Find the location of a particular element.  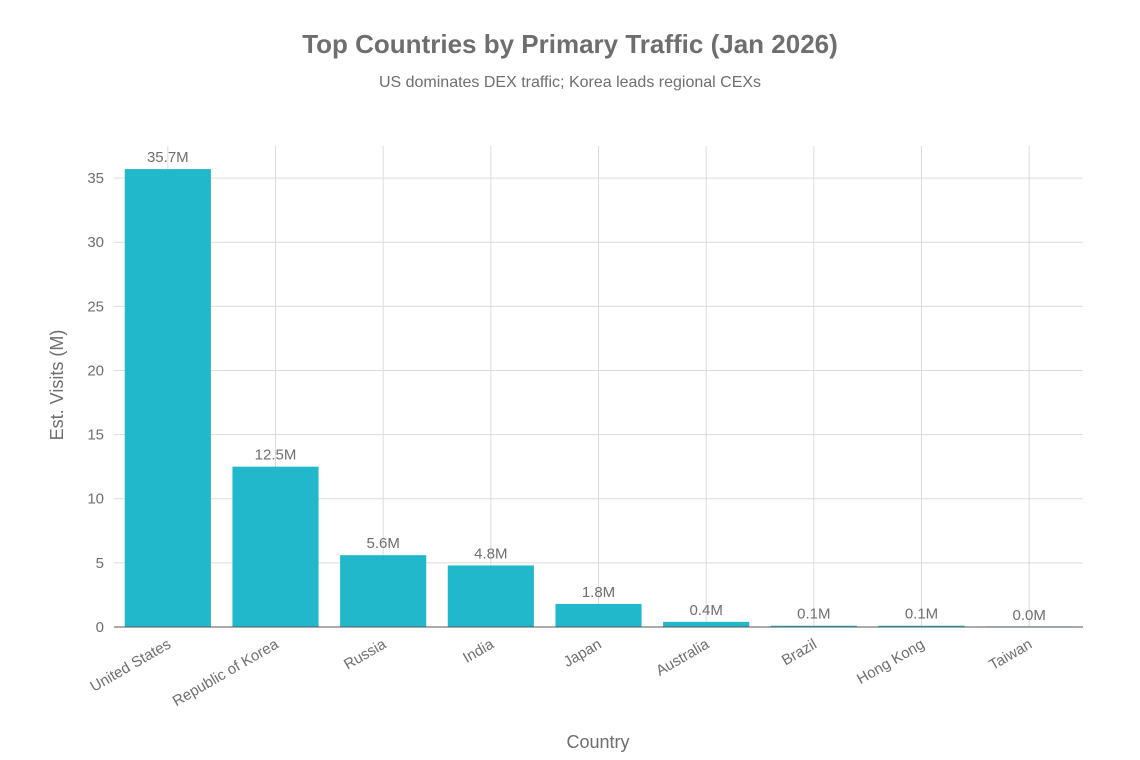

y-tick-label: 15 is located at coordinates (95, 435).